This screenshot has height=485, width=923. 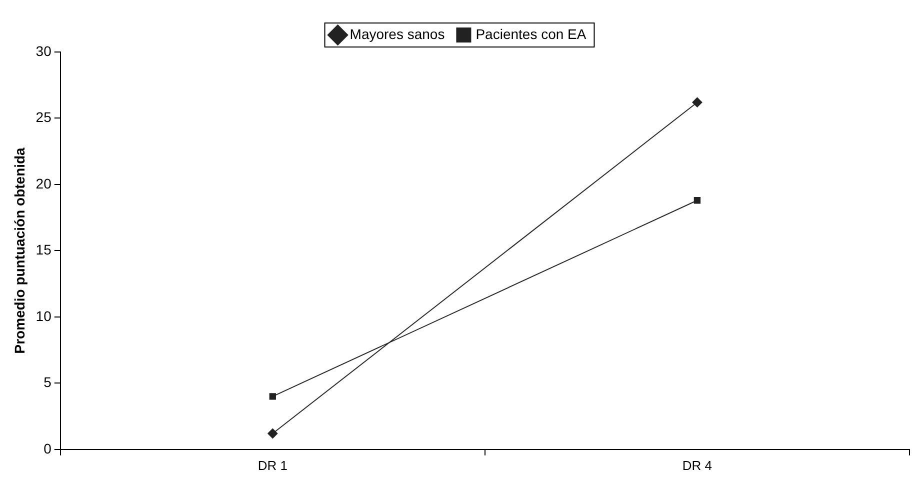 I want to click on legend-label: Mayores sanos, so click(x=397, y=34).